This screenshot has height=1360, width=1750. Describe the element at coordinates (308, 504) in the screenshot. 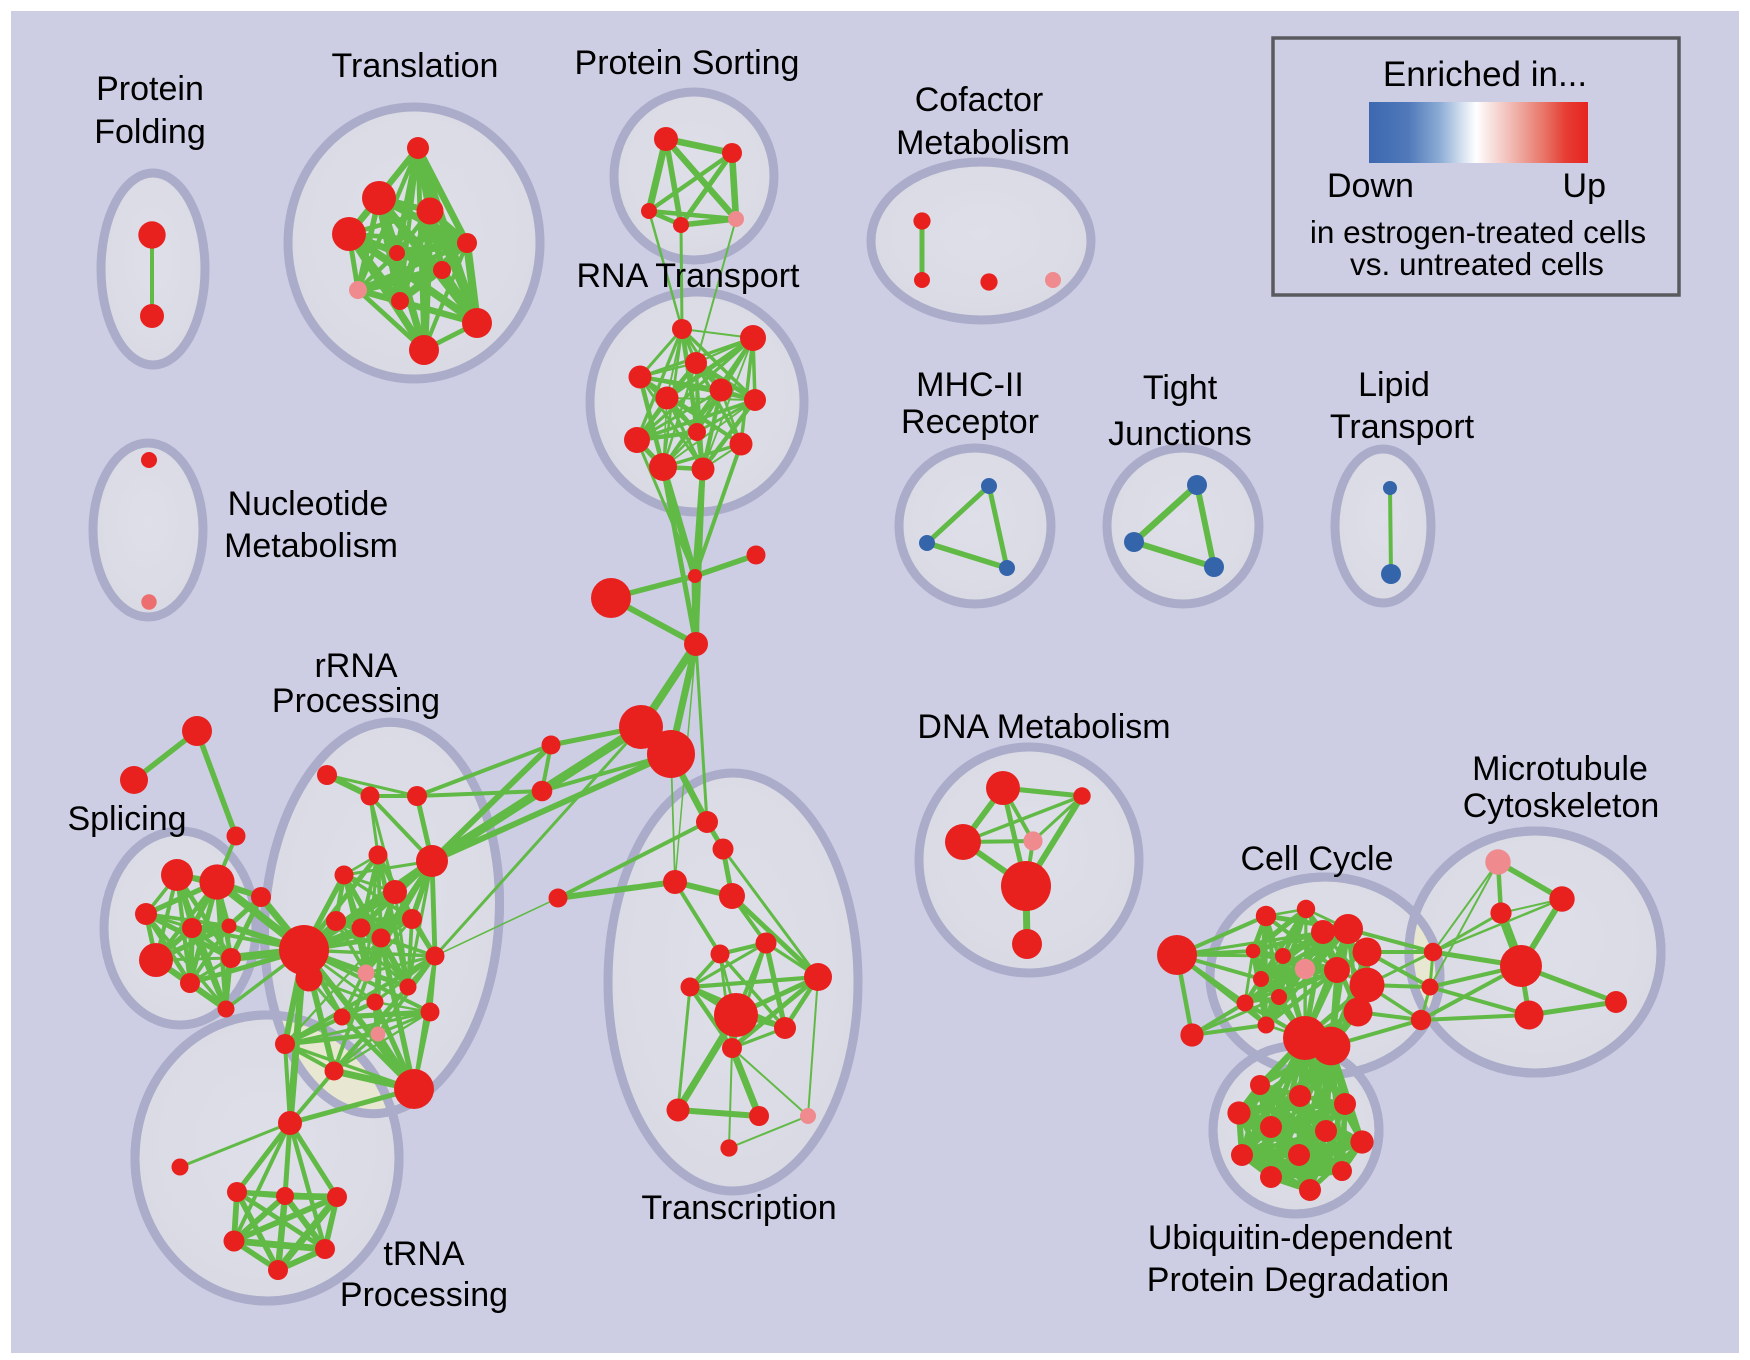

I see `svg-text: Nucleotide` at that location.